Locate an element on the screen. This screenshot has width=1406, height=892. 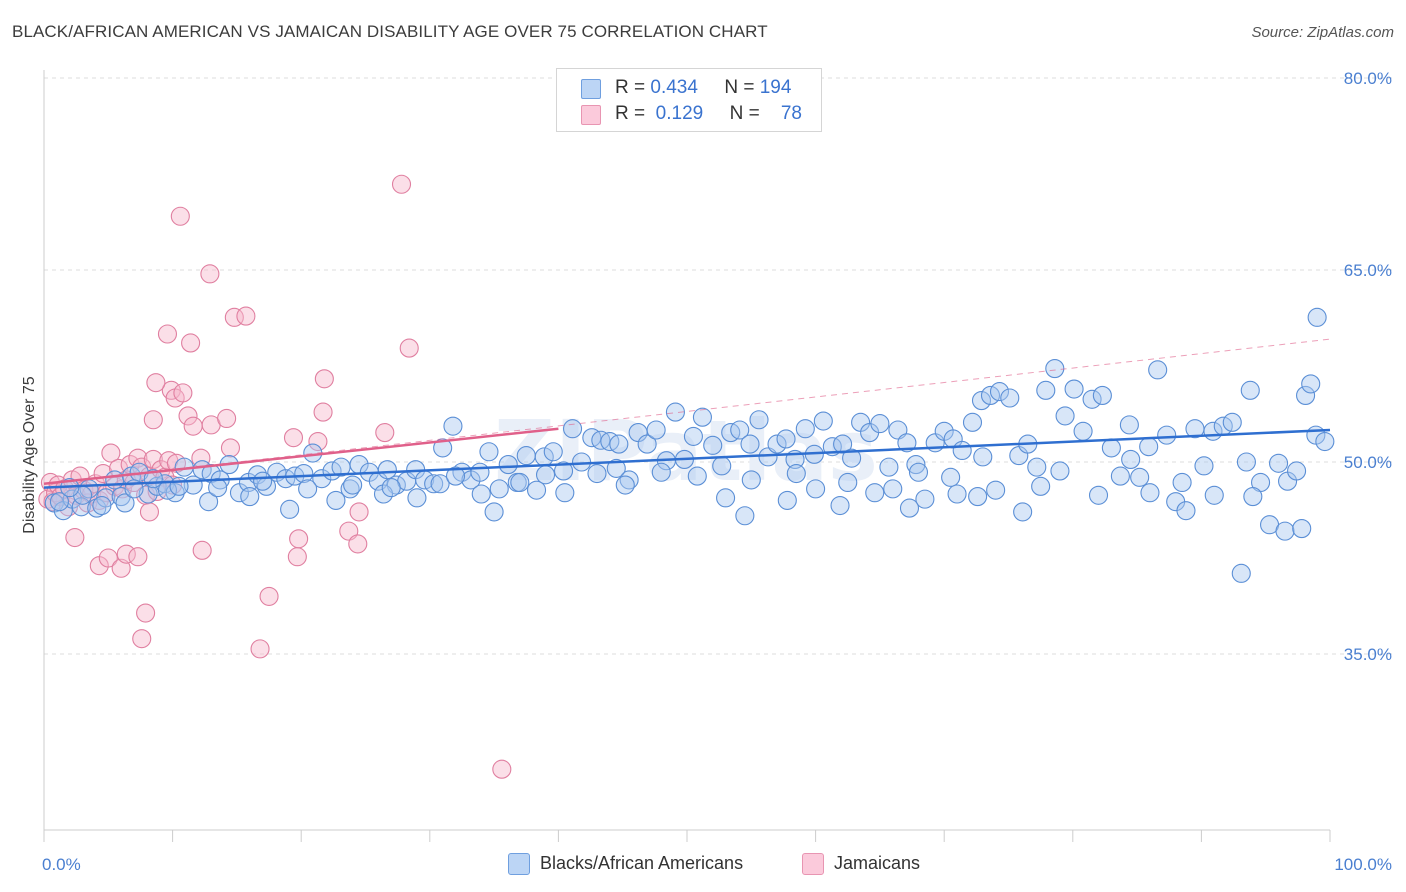
legend-swatch-pink is located at coordinates (591, 115).